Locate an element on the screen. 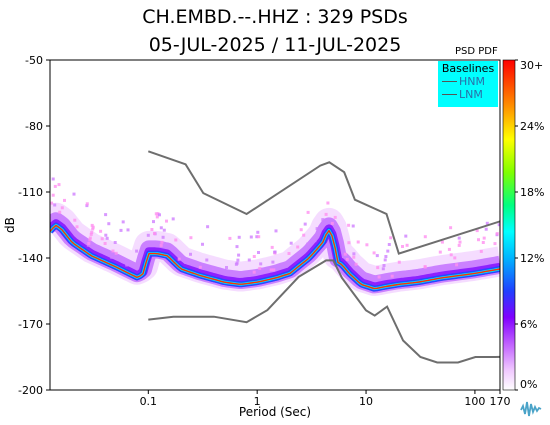  colorbar is located at coordinates (509, 225).